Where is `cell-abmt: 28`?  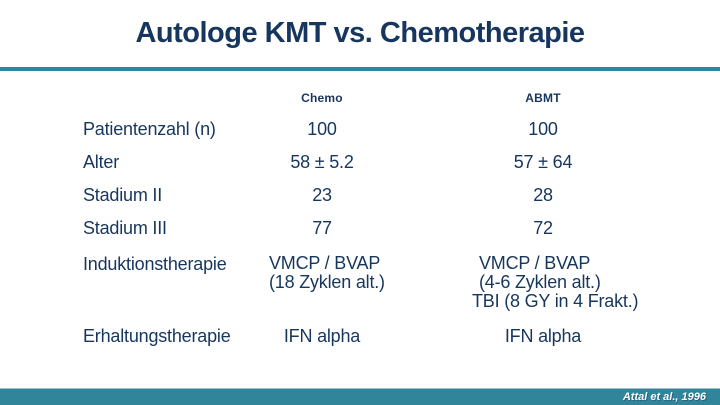 cell-abmt: 28 is located at coordinates (543, 195).